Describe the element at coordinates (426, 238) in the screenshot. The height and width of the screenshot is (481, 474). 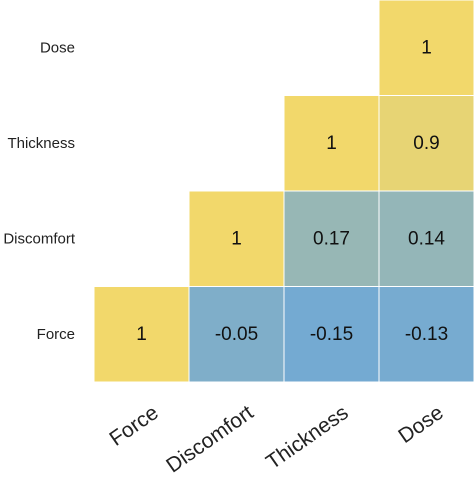
I see `cell-value-label: 0.14` at that location.